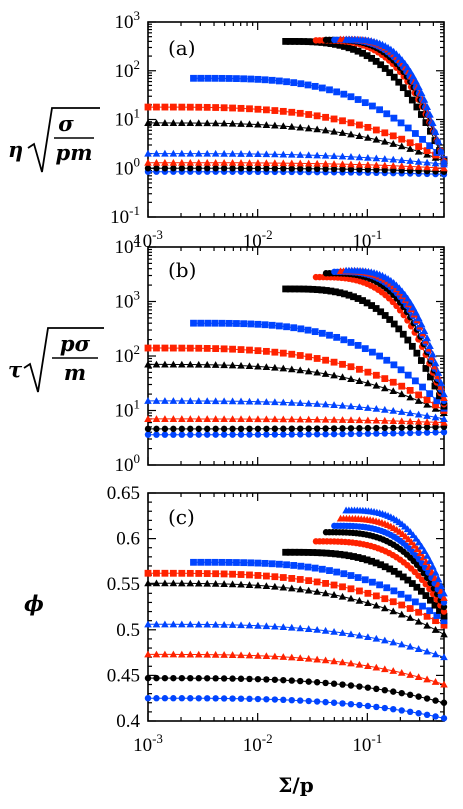 Image resolution: width=463 pixels, height=809 pixels. What do you see at coordinates (258, 743) in the screenshot?
I see `x-tick-label: 10-2` at bounding box center [258, 743].